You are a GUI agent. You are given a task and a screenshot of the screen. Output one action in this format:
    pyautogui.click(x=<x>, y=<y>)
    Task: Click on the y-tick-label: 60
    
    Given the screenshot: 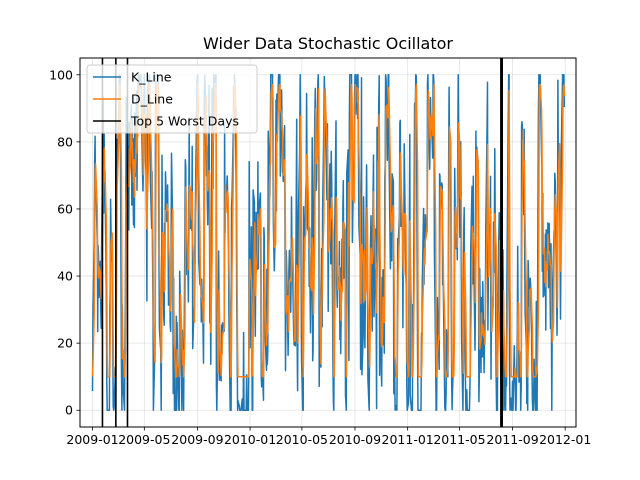 What is the action you would take?
    pyautogui.click(x=65, y=208)
    